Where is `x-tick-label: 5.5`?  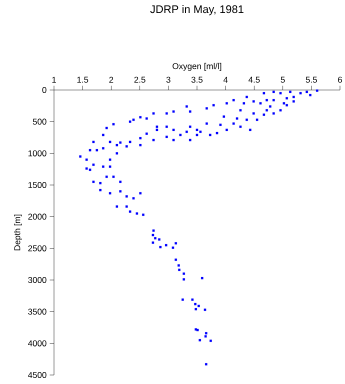 x-tick-label: 5.5 is located at coordinates (311, 79).